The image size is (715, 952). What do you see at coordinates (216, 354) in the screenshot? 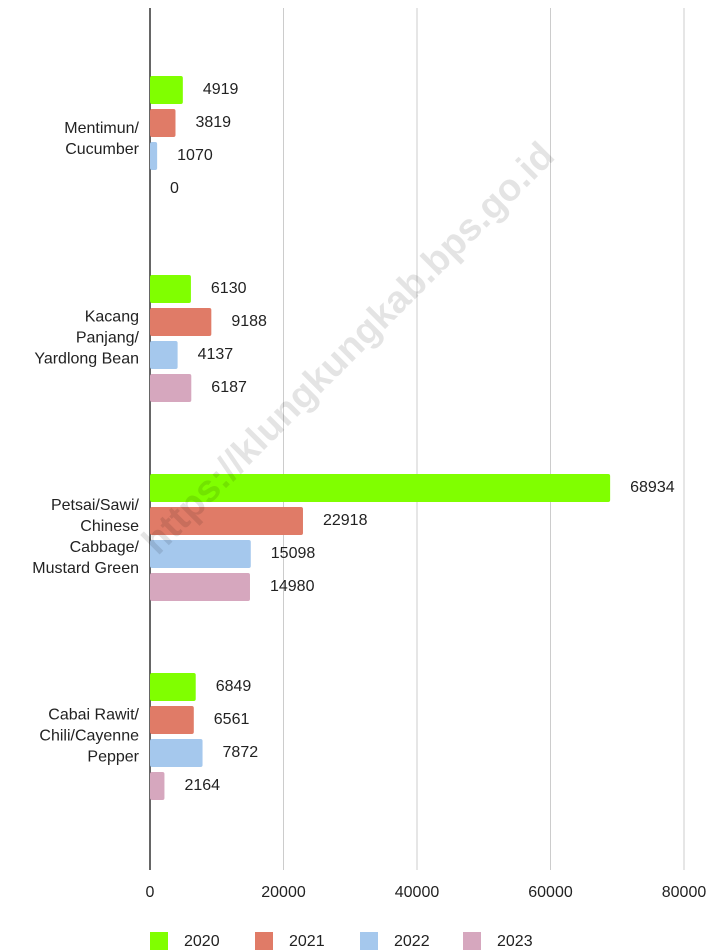
I see `data-label: 4137` at bounding box center [216, 354].